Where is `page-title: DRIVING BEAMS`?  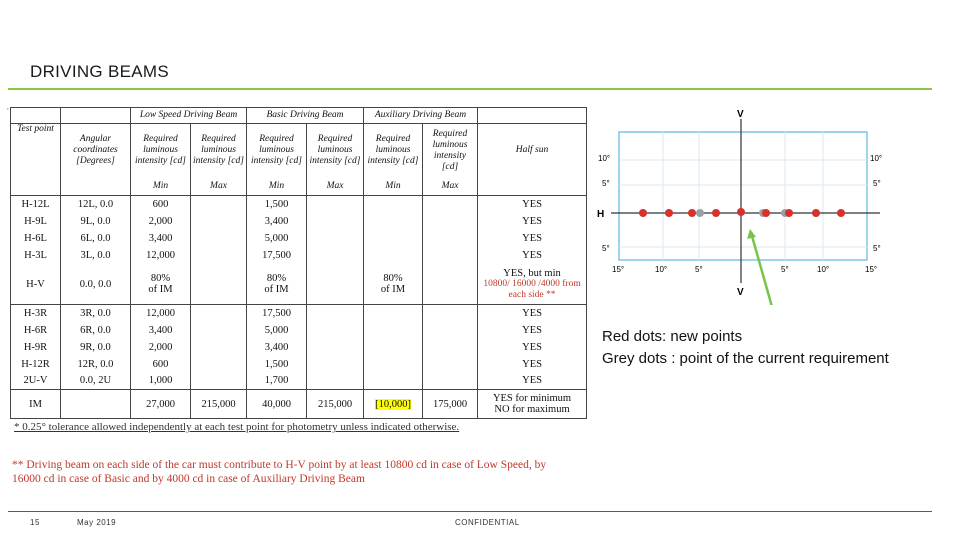
page-title: DRIVING BEAMS is located at coordinates (99, 71).